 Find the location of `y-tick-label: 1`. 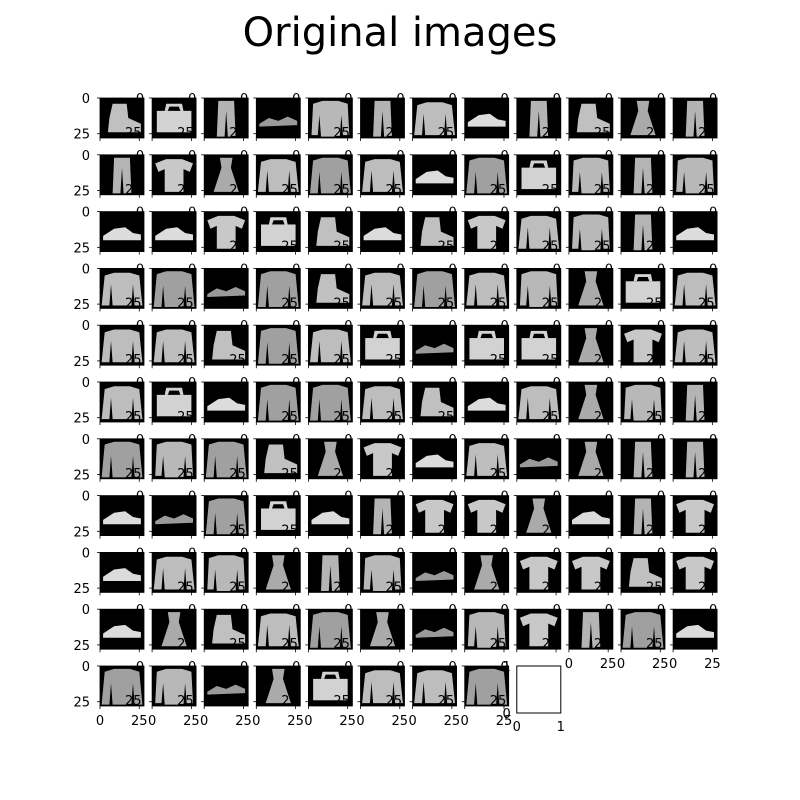

y-tick-label: 1 is located at coordinates (507, 667).